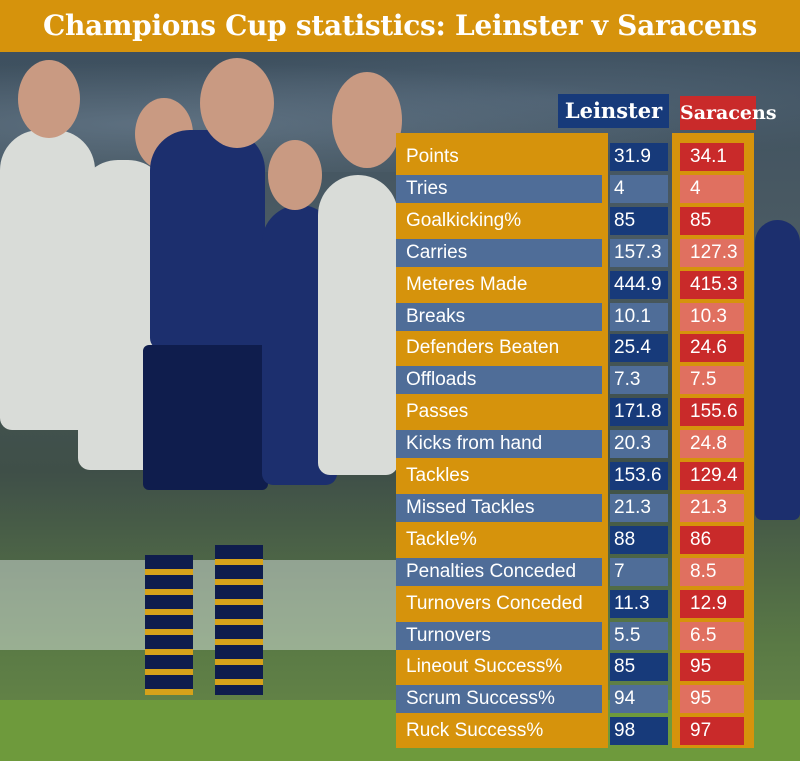 The image size is (800, 761). Describe the element at coordinates (639, 253) in the screenshot. I see `leinster-value: 157.3` at that location.